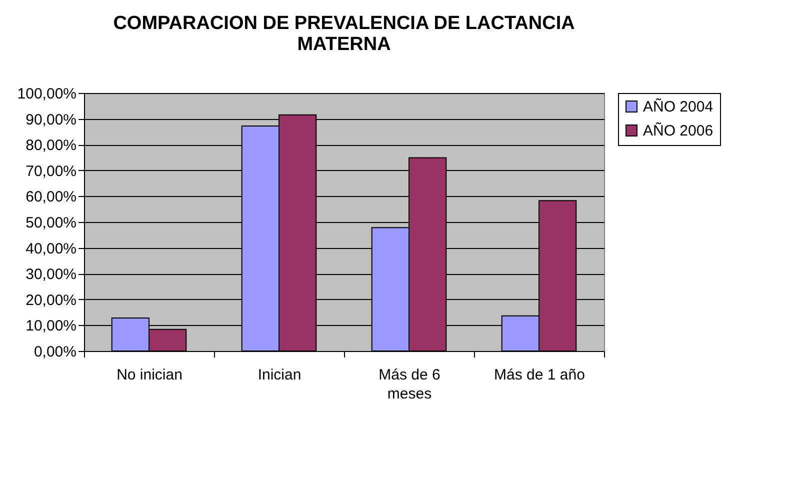  Describe the element at coordinates (51, 326) in the screenshot. I see `y-tick-label: 10,00%` at that location.